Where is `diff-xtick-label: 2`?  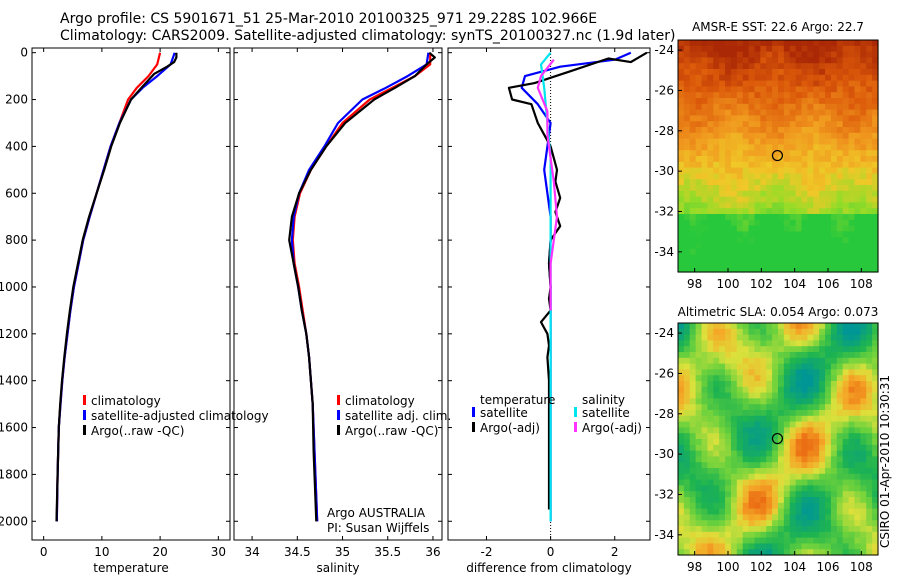
diff-xtick-label: 2 is located at coordinates (615, 552).